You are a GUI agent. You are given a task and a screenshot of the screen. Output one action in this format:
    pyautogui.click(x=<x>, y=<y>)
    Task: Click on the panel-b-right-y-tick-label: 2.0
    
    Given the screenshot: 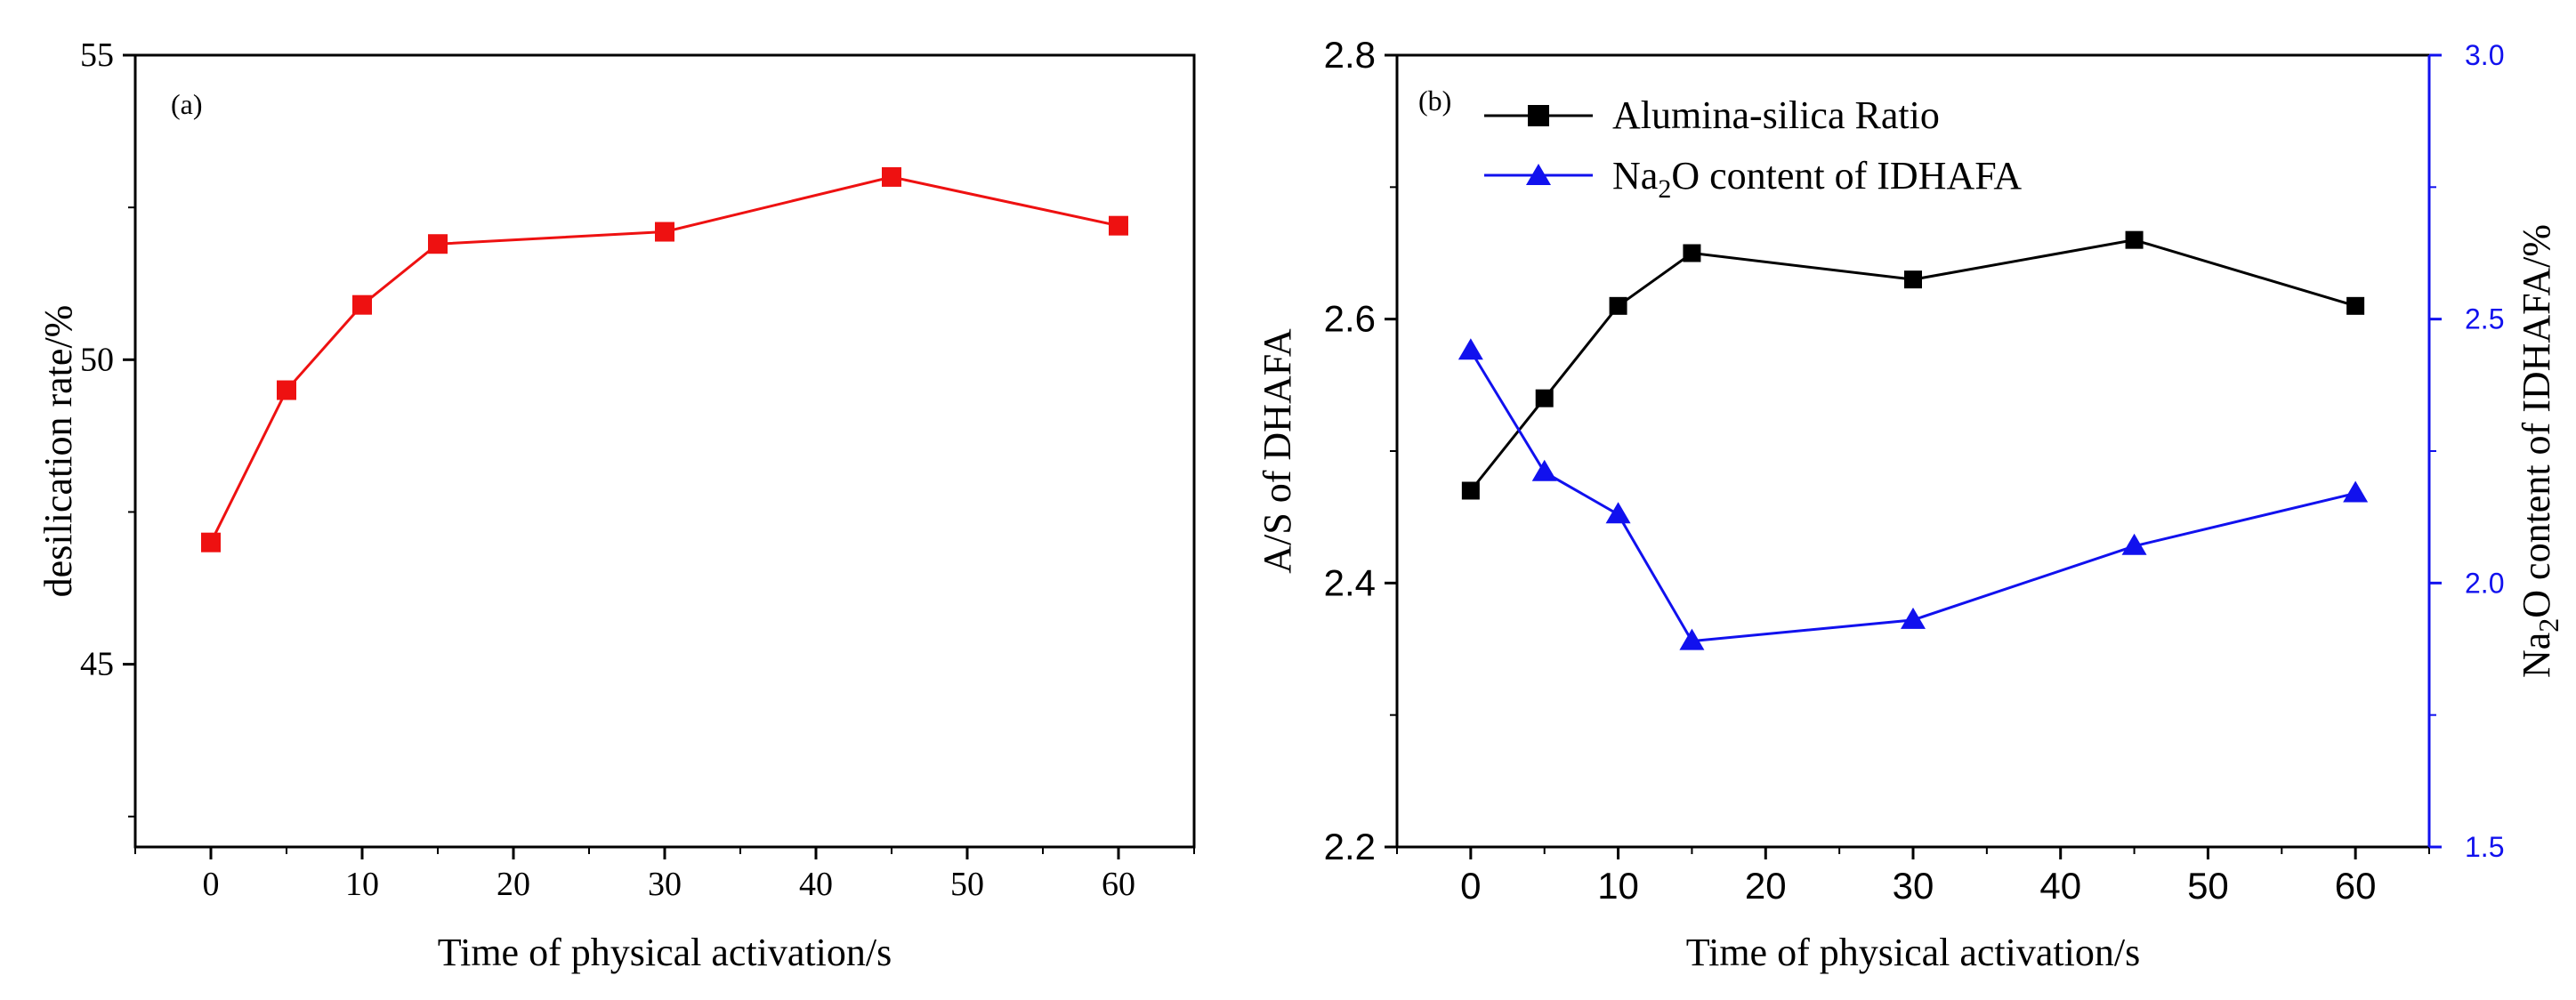 What is the action you would take?
    pyautogui.click(x=2484, y=583)
    